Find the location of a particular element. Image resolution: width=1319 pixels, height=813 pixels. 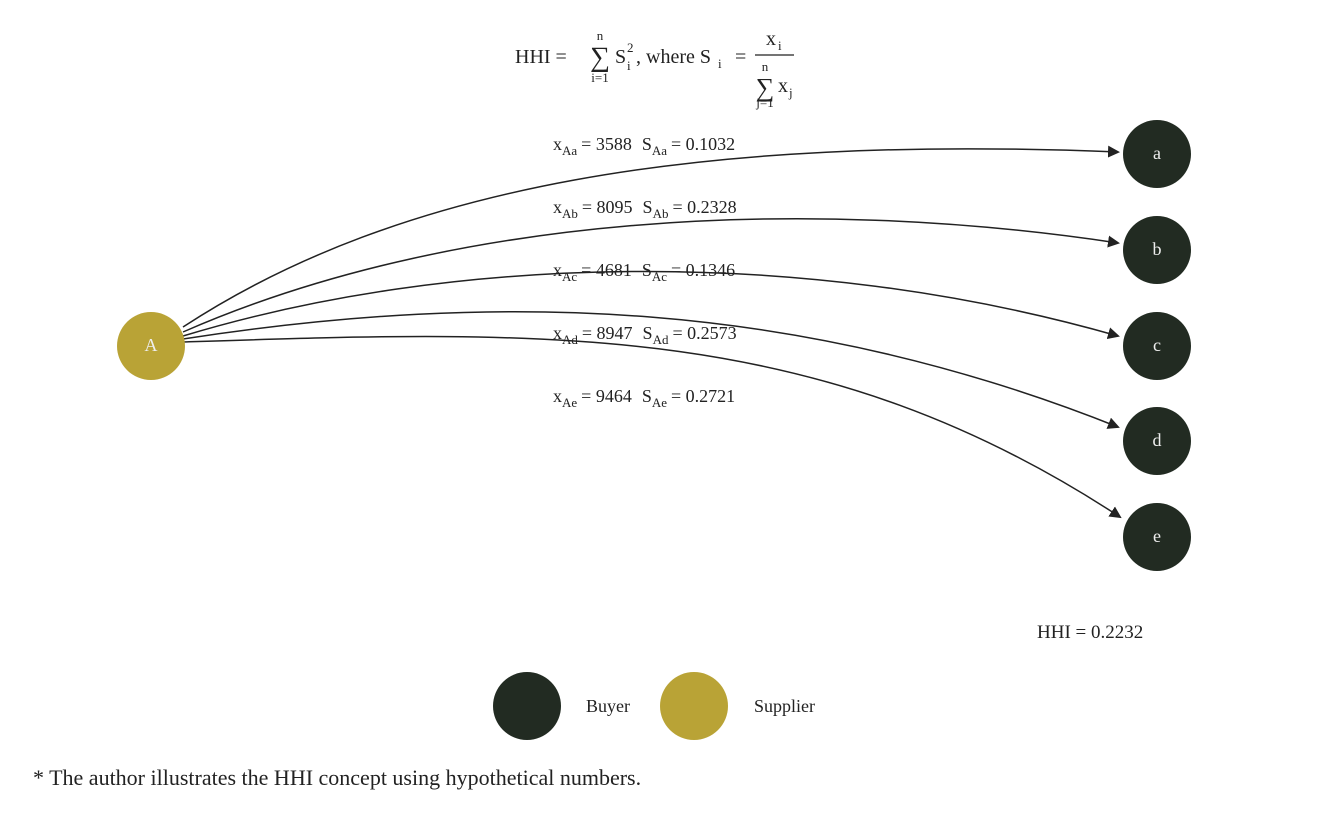

node-label: A is located at coordinates (151, 345).